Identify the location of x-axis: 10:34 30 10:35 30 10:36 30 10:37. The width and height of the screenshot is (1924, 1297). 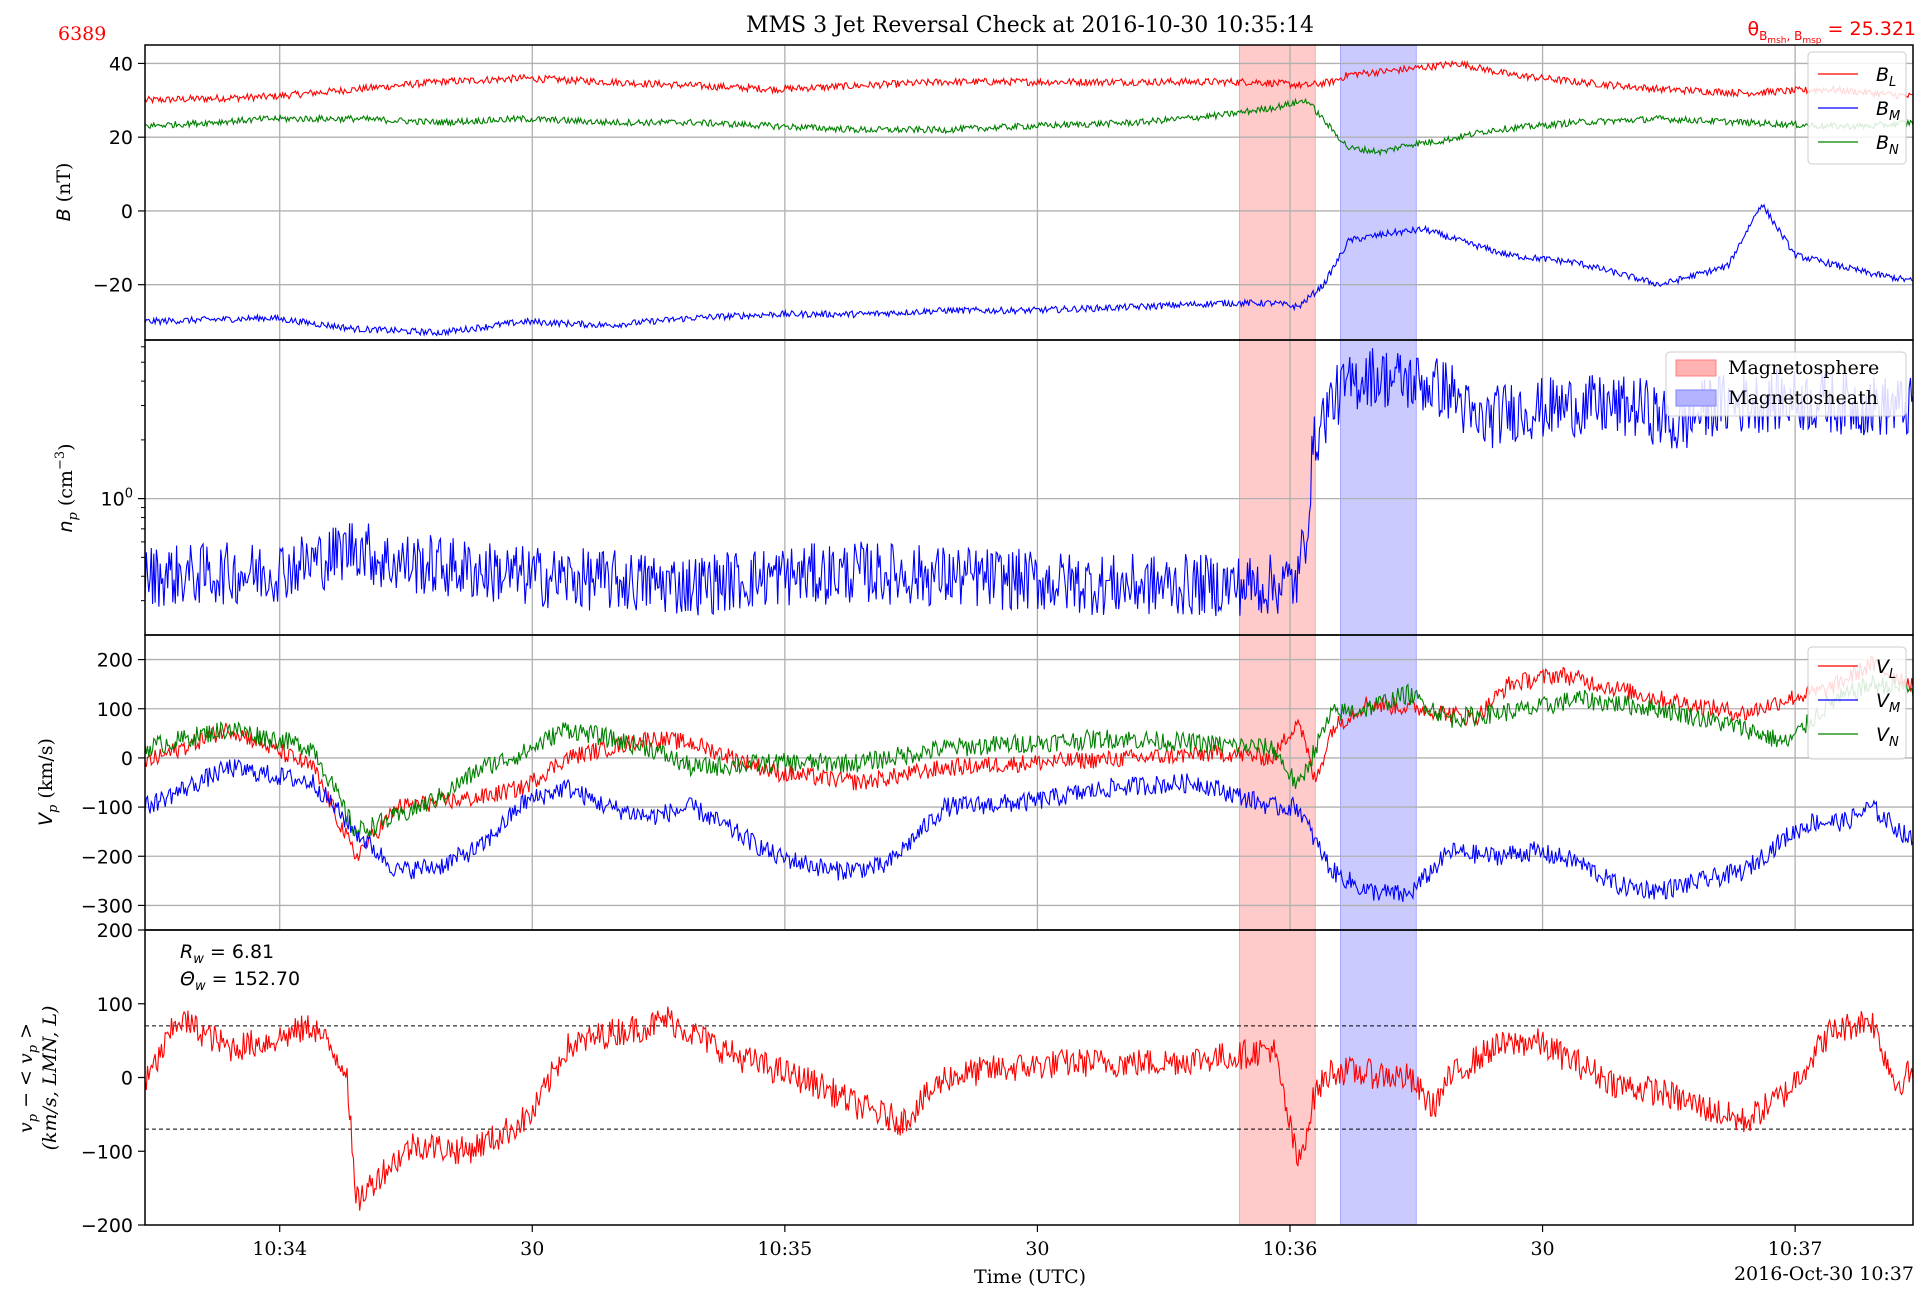
(1037, 1242).